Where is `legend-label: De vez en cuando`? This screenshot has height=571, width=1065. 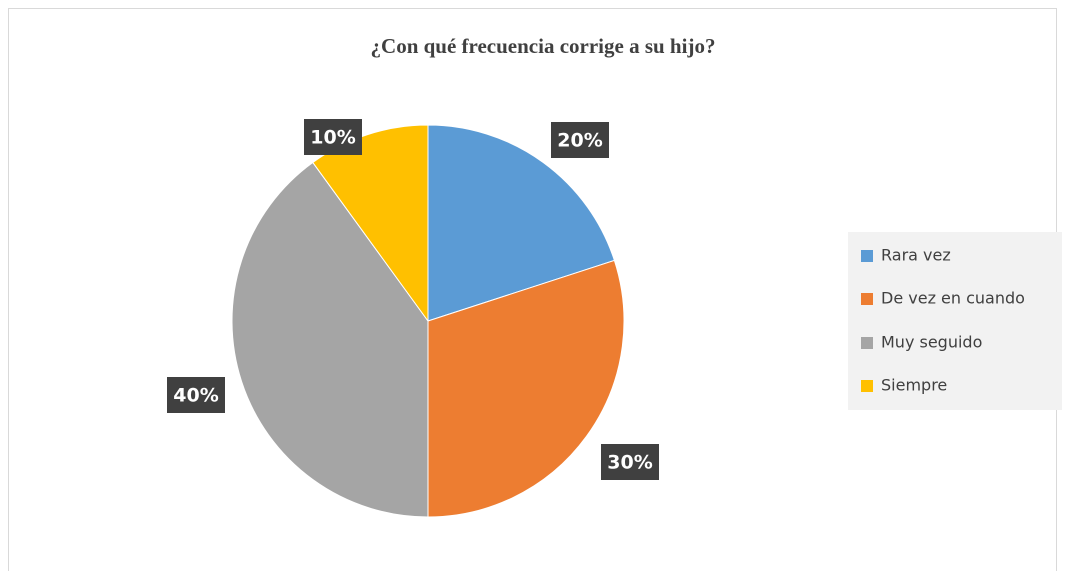 legend-label: De vez en cuando is located at coordinates (953, 298).